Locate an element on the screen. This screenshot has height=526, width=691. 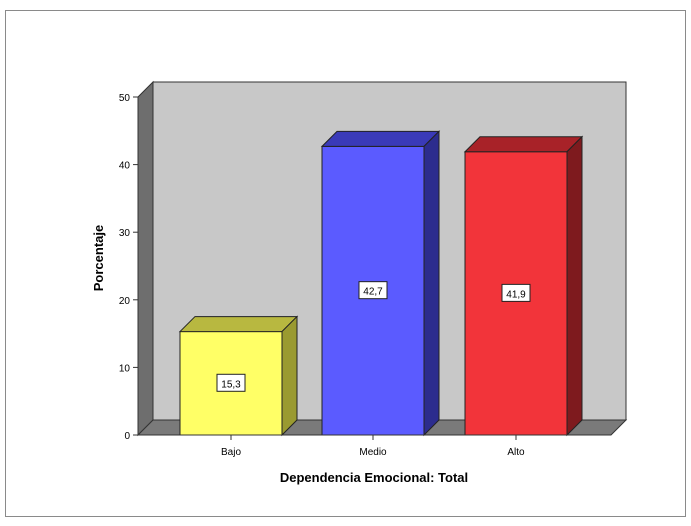
y-tick-label: 40 is located at coordinates (125, 166).